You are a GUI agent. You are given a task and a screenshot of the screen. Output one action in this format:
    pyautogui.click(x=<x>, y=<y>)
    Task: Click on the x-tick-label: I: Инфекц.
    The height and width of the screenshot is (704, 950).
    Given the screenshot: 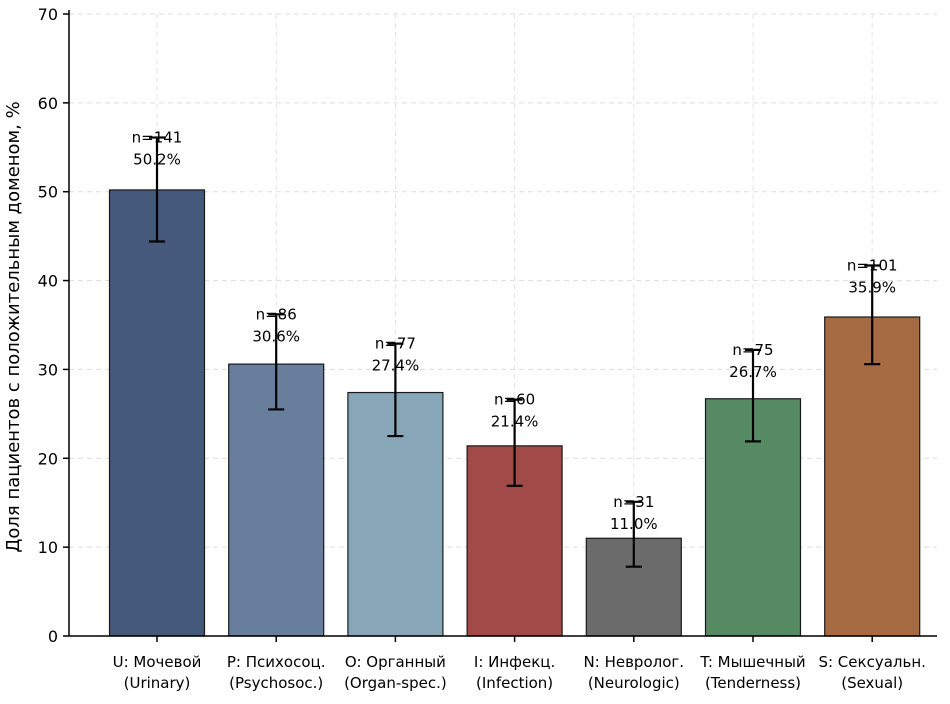 What is the action you would take?
    pyautogui.click(x=514, y=662)
    